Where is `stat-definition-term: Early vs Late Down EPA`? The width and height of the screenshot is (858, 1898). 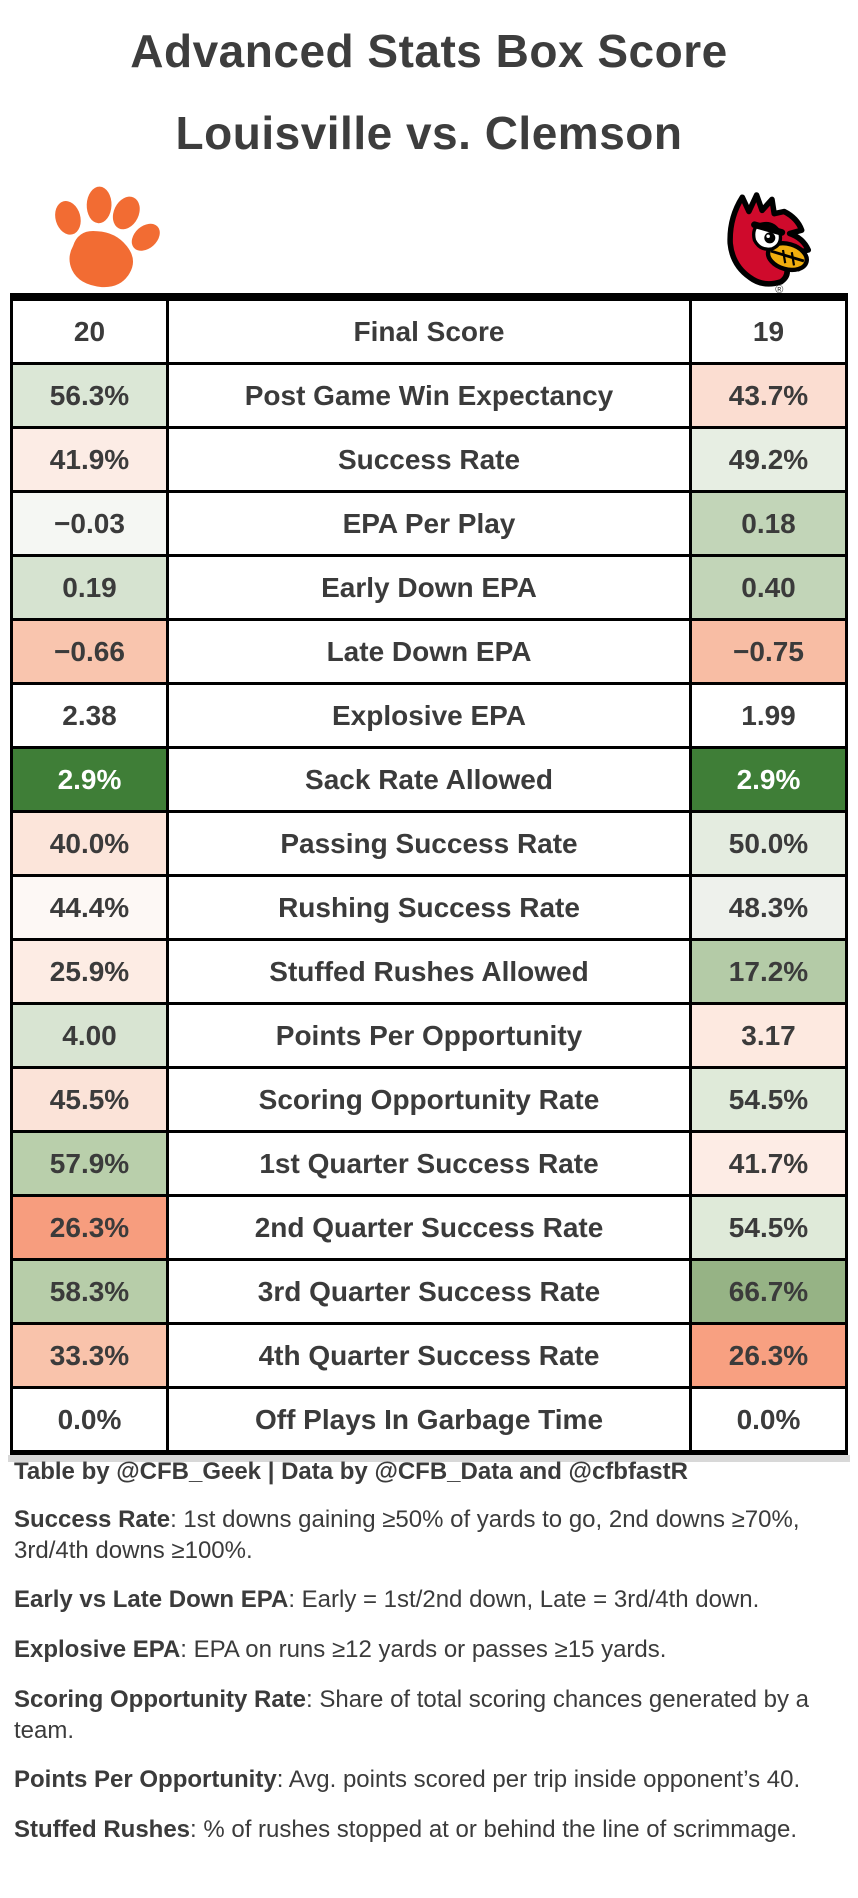
stat-definition-term: Early vs Late Down EPA is located at coordinates (151, 1600).